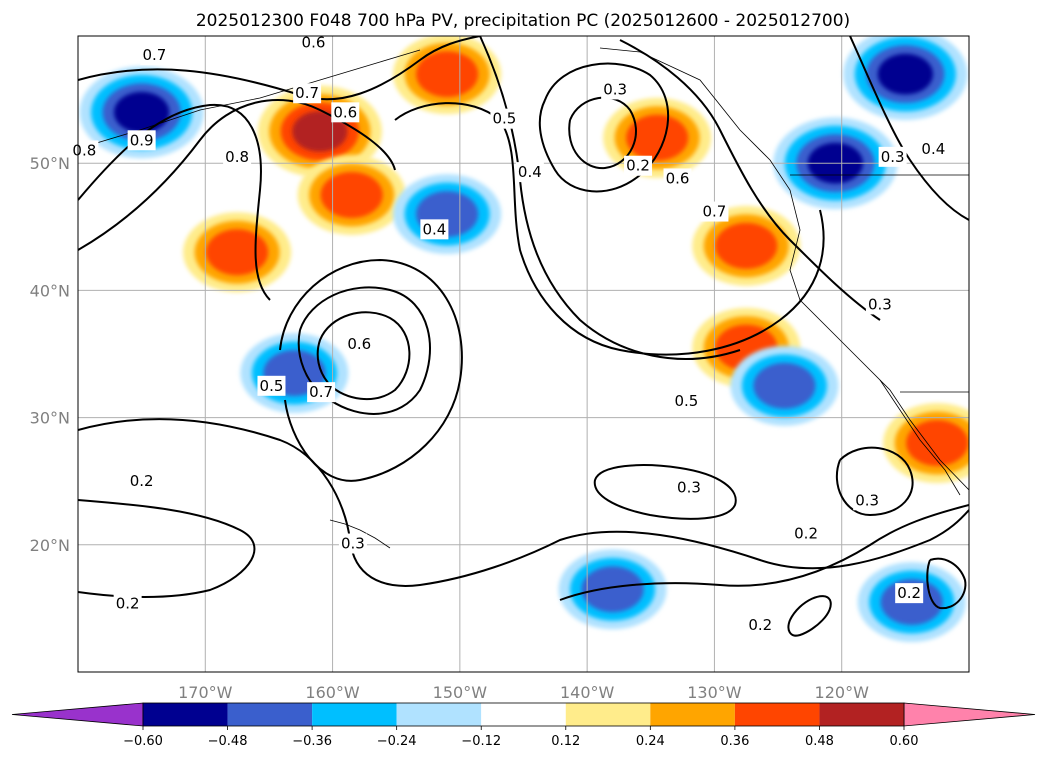 This screenshot has width=1047, height=765. What do you see at coordinates (969, 714) in the screenshot?
I see `colorbar-extend-max` at bounding box center [969, 714].